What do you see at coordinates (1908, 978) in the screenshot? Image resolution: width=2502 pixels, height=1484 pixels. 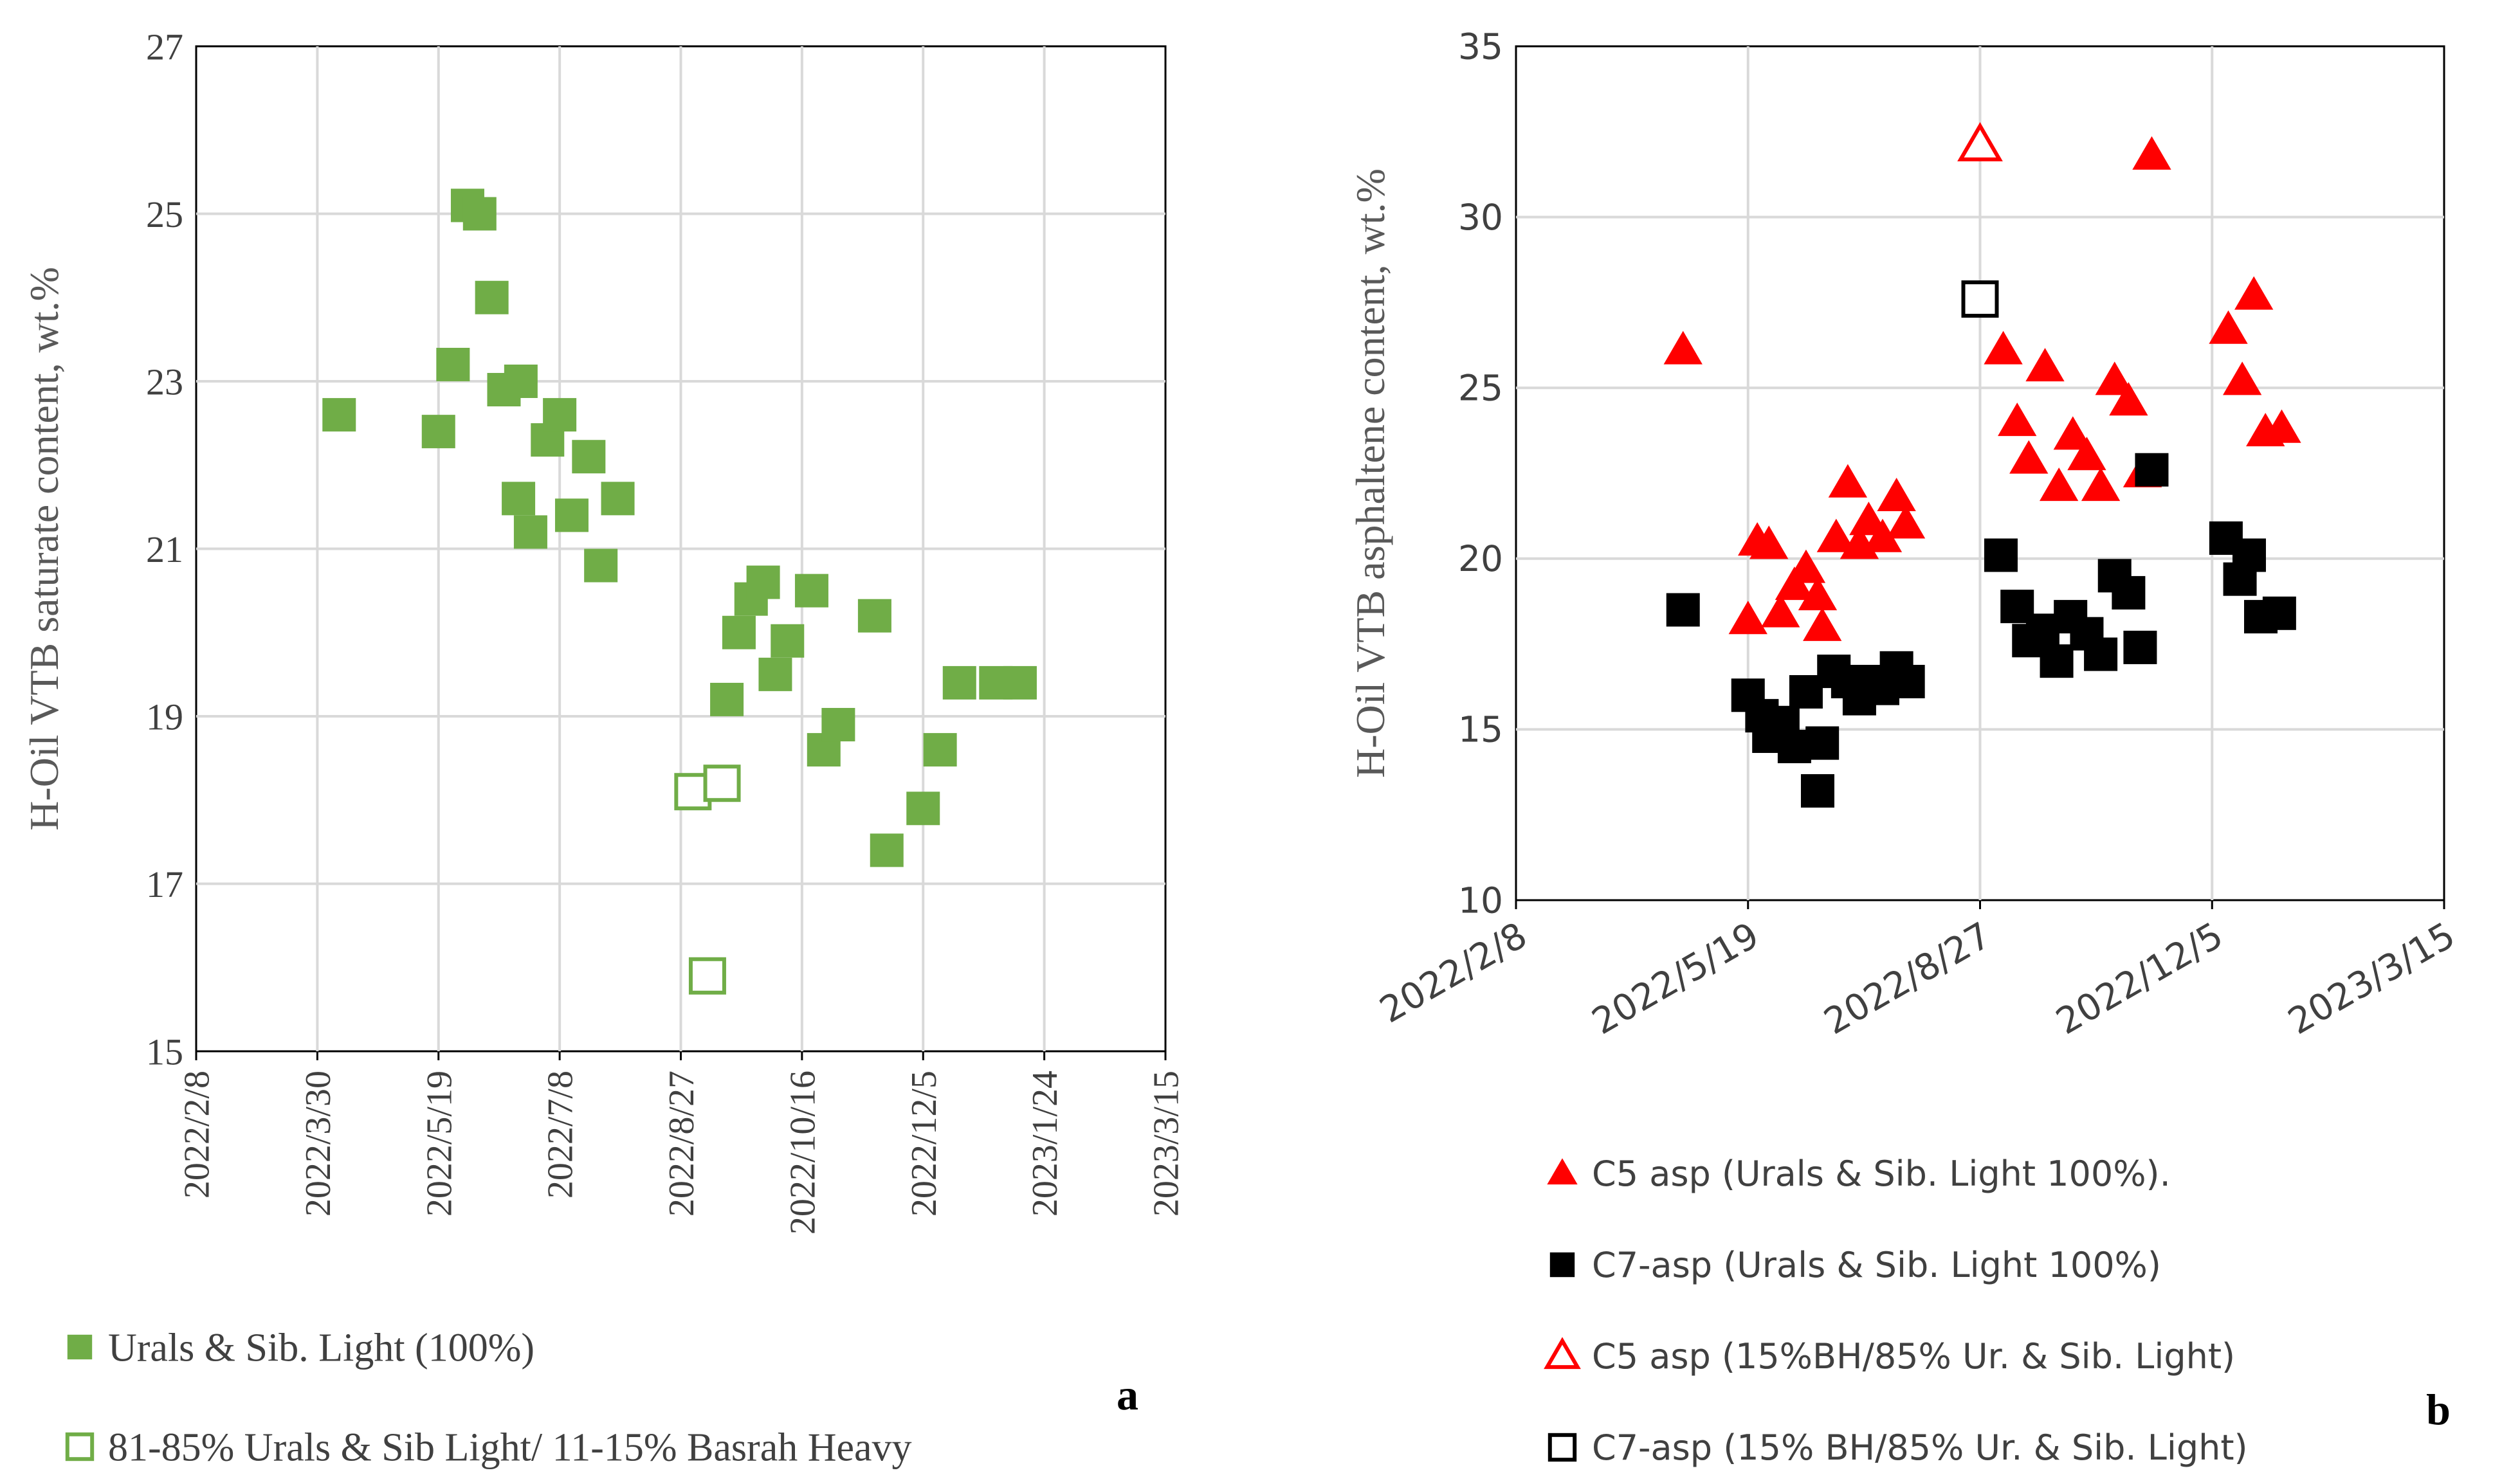 I see `x-tick-label: 2022/8/27` at bounding box center [1908, 978].